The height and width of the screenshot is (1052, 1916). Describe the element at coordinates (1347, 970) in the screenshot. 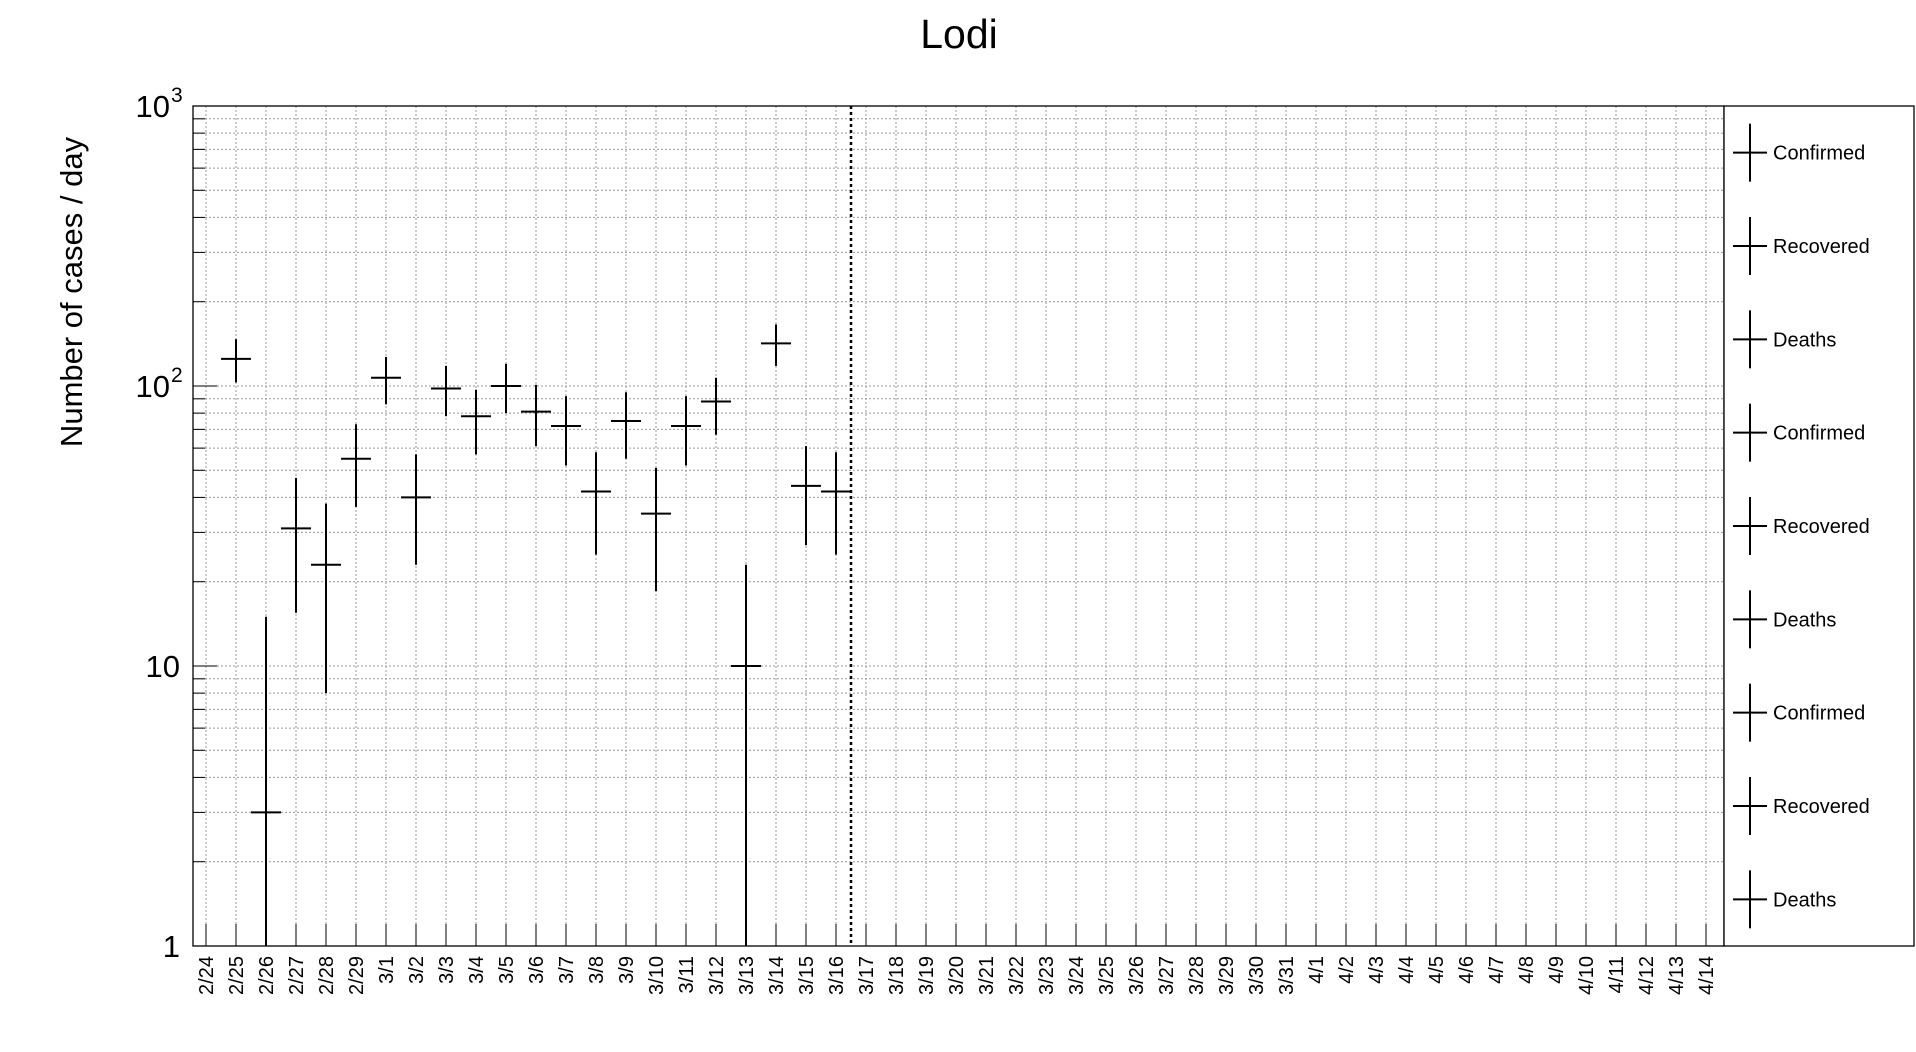

I see `x-tick-label: 4/2` at that location.